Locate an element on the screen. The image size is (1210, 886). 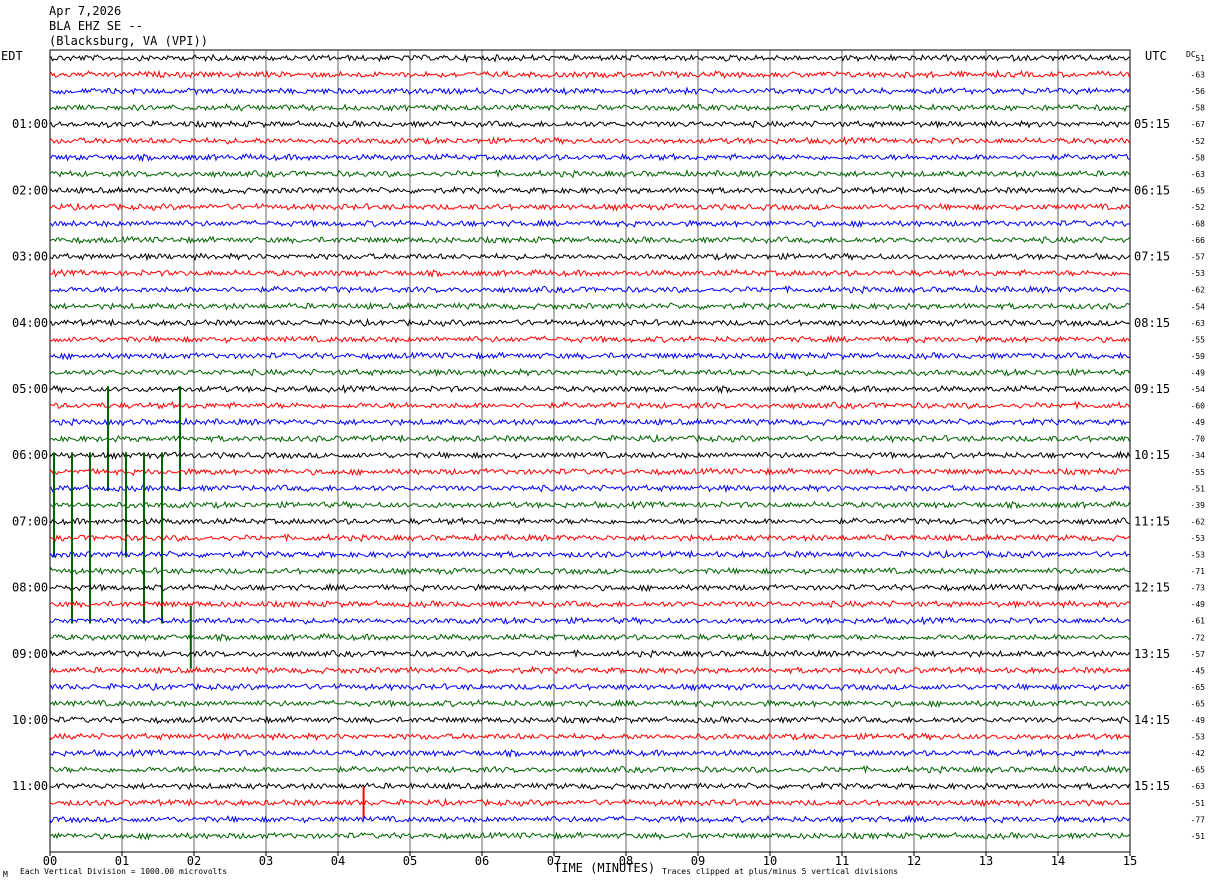
dc-offset-label: -73 is located at coordinates (1198, 588).